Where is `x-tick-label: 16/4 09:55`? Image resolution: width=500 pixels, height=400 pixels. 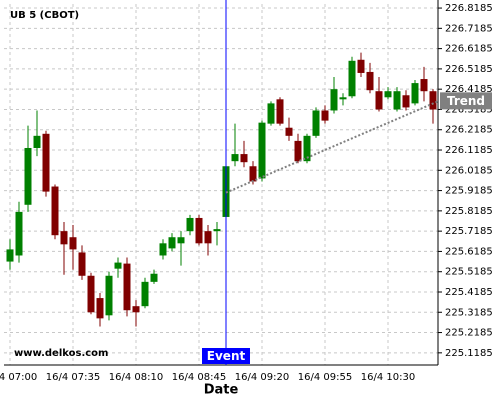
x-tick-label: 16/4 09:55 is located at coordinates (325, 377).